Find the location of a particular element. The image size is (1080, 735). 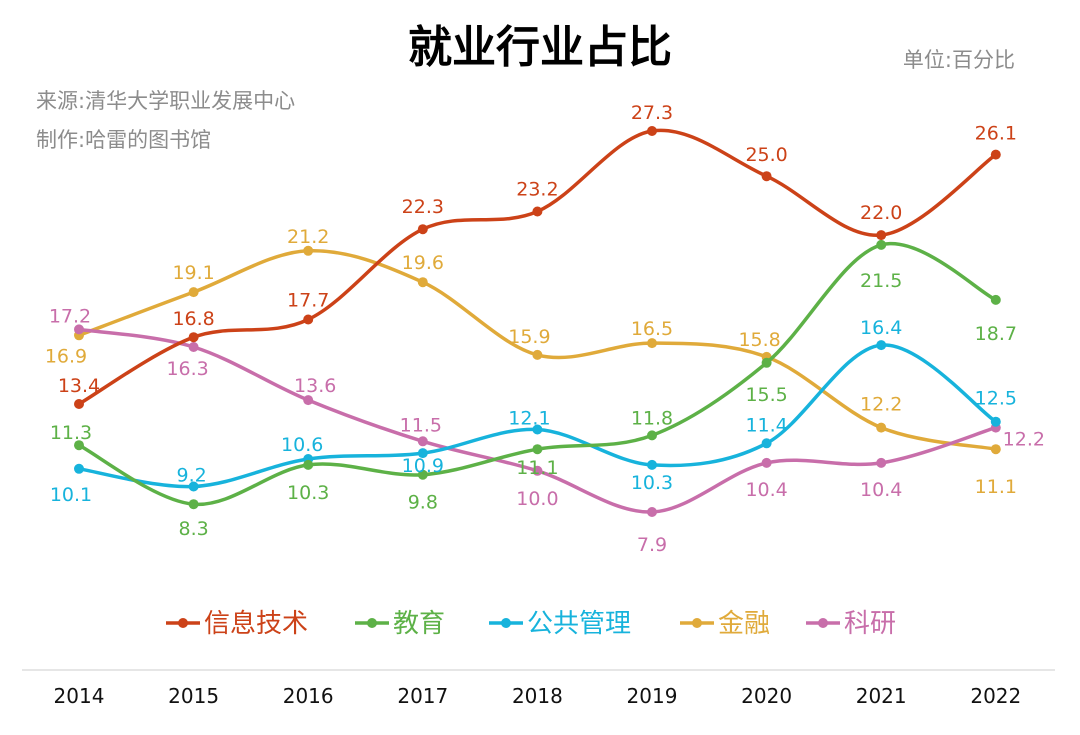

data-label: 11.5 is located at coordinates (421, 425).